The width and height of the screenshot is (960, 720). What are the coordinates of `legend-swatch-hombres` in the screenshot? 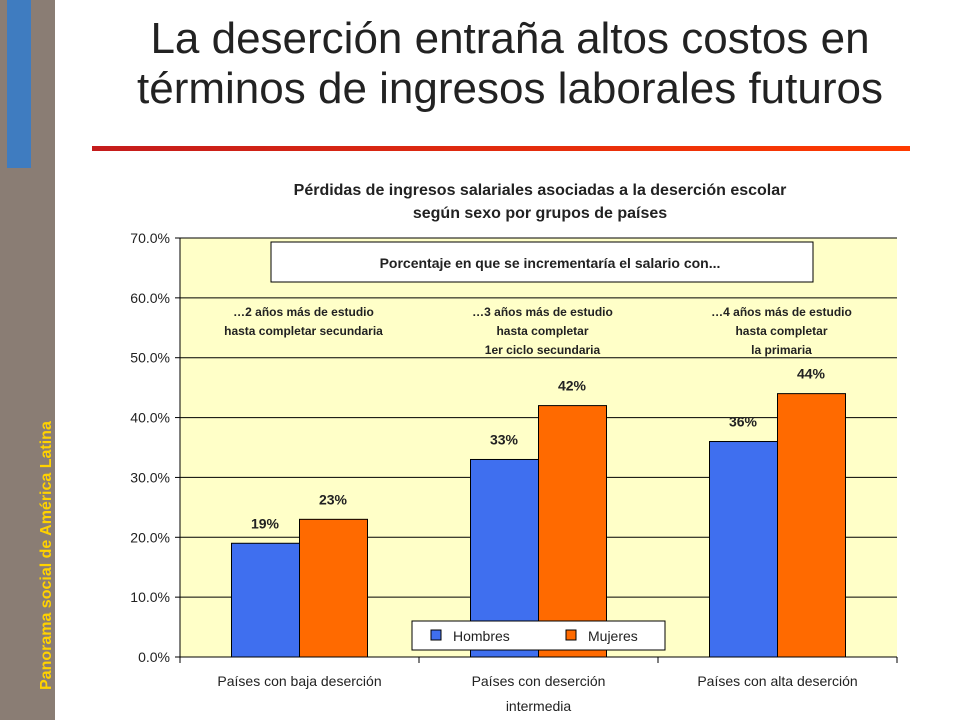 It's located at (436, 635).